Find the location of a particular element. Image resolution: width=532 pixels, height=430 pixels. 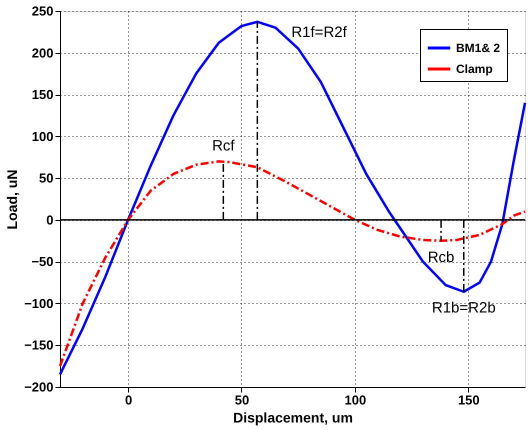

y-tick-label: 0 is located at coordinates (50, 220).